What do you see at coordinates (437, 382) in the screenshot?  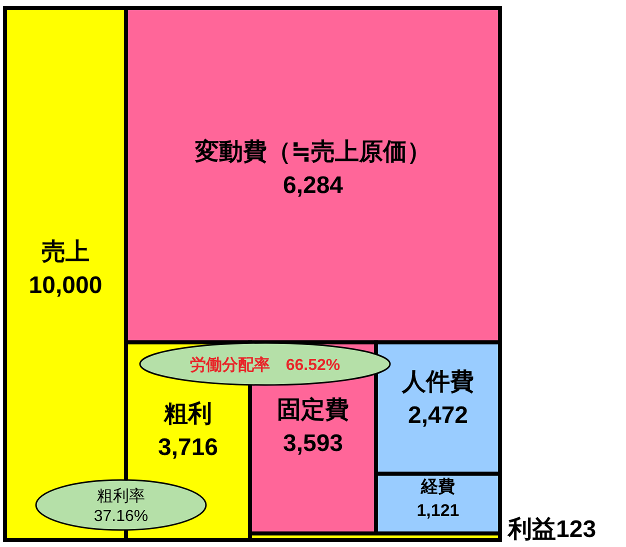 I see `category-label: 人件費` at bounding box center [437, 382].